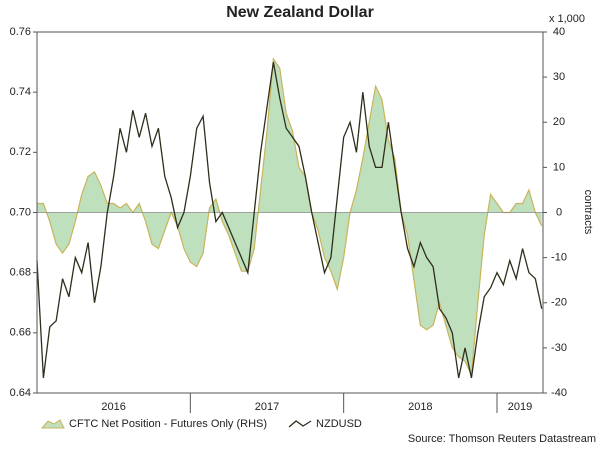  I want to click on source-note: Source: Thomson Reuters Datastream, so click(502, 439).